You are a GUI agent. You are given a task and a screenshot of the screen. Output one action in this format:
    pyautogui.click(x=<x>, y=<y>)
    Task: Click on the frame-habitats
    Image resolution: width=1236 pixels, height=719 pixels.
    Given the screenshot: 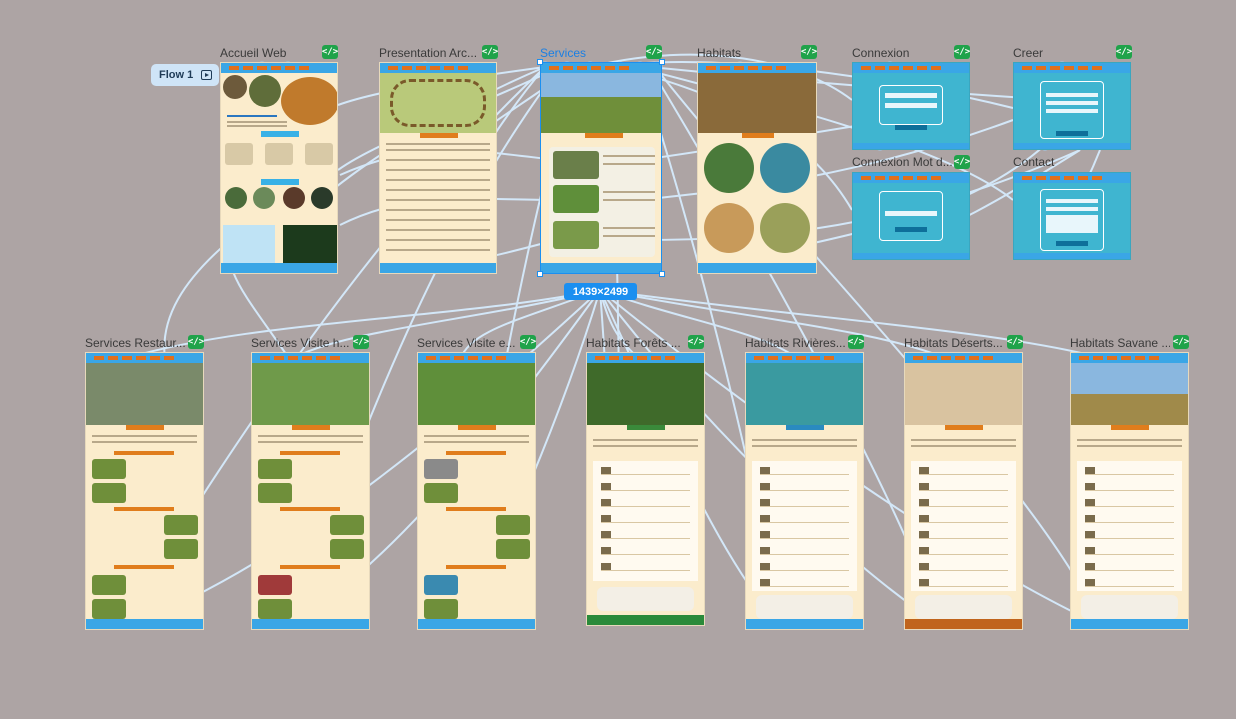 What is the action you would take?
    pyautogui.click(x=757, y=168)
    